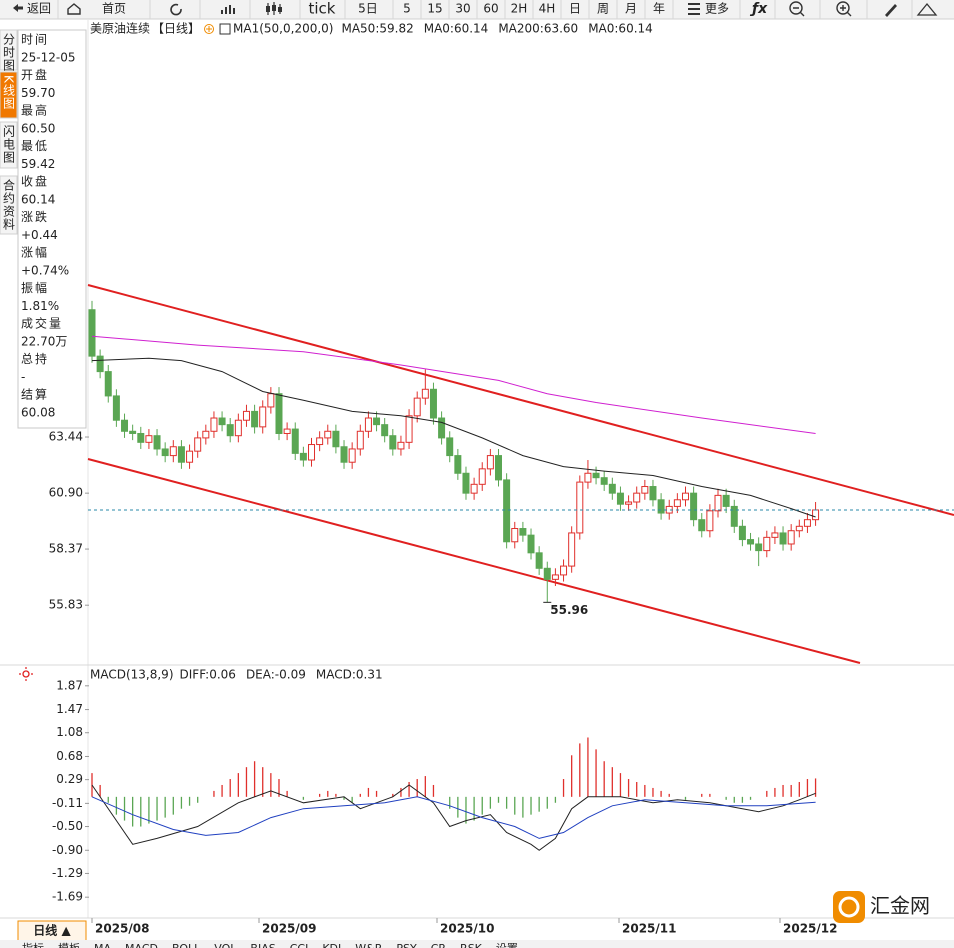  What do you see at coordinates (547, 9) in the screenshot?
I see `toolbar-button: 4H` at bounding box center [547, 9].